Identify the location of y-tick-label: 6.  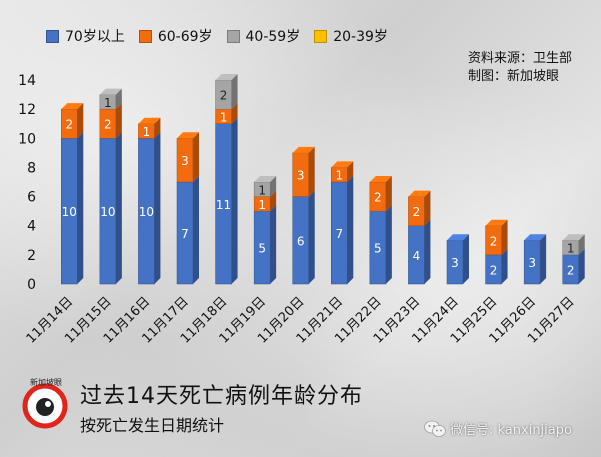
(31, 198).